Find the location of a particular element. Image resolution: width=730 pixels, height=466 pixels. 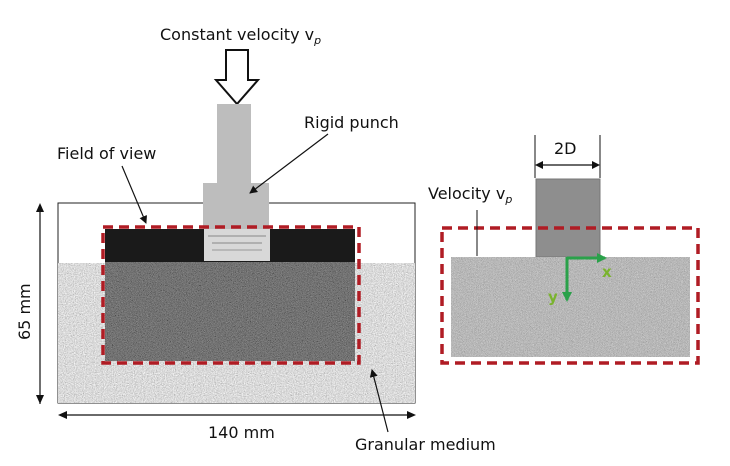

width-label: 140 mm is located at coordinates (241, 432).